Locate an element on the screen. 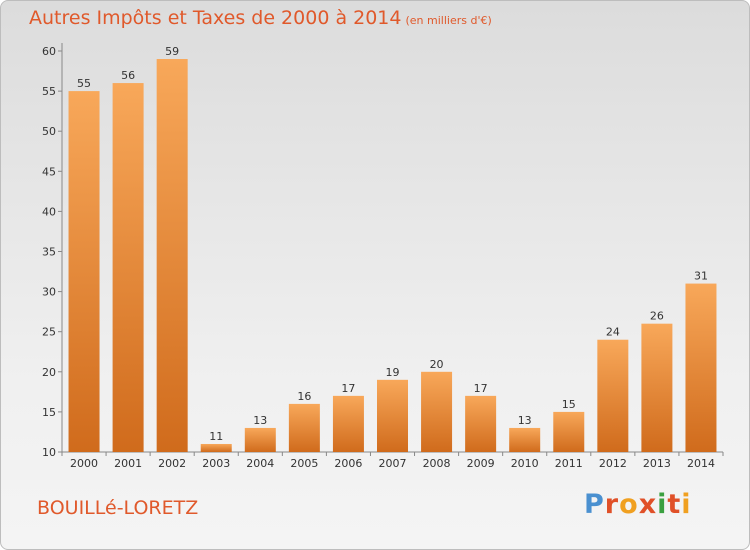  bar-value-label: 15 is located at coordinates (569, 404).